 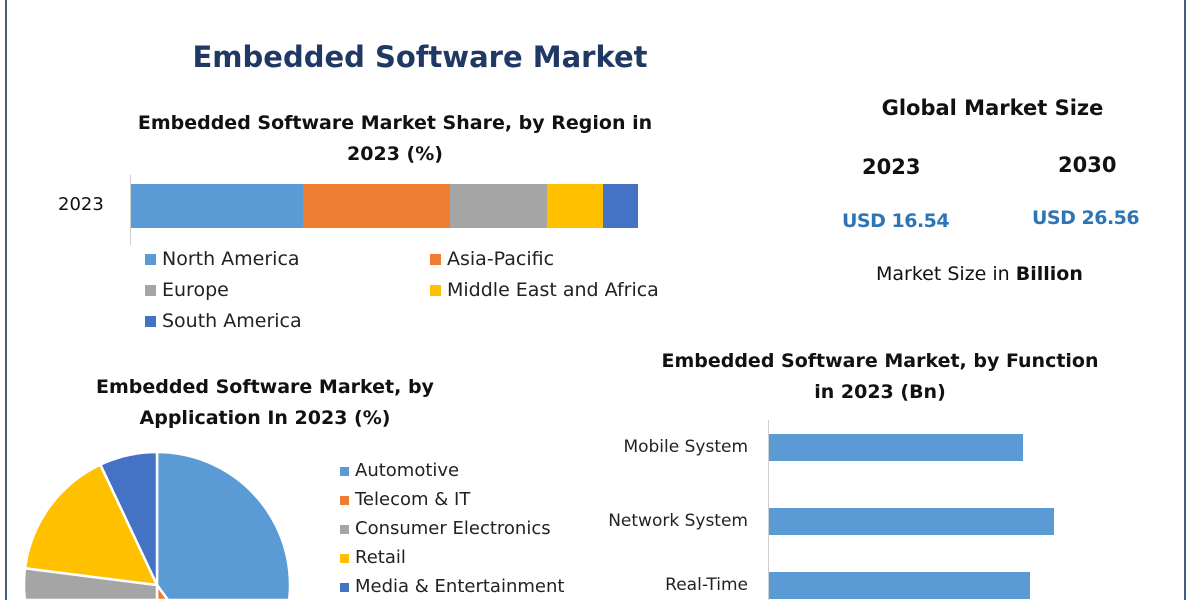 I want to click on application-legend-item: Automotive, so click(x=399, y=471).